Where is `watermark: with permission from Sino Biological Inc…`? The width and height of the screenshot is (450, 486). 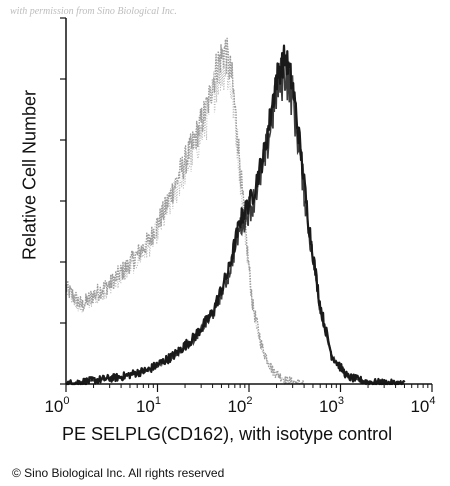
watermark: with permission from Sino Biological Inc… is located at coordinates (93, 11).